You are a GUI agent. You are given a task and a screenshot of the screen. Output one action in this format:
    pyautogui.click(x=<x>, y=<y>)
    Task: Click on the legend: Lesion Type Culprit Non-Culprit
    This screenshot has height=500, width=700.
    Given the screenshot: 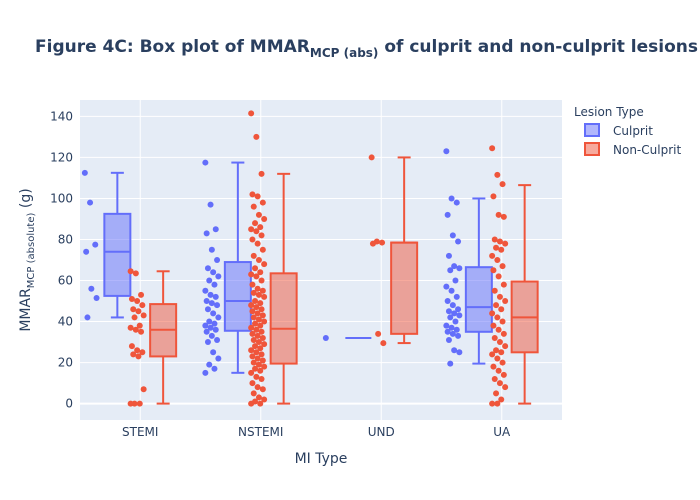 What is the action you would take?
    pyautogui.click(x=627, y=131)
    